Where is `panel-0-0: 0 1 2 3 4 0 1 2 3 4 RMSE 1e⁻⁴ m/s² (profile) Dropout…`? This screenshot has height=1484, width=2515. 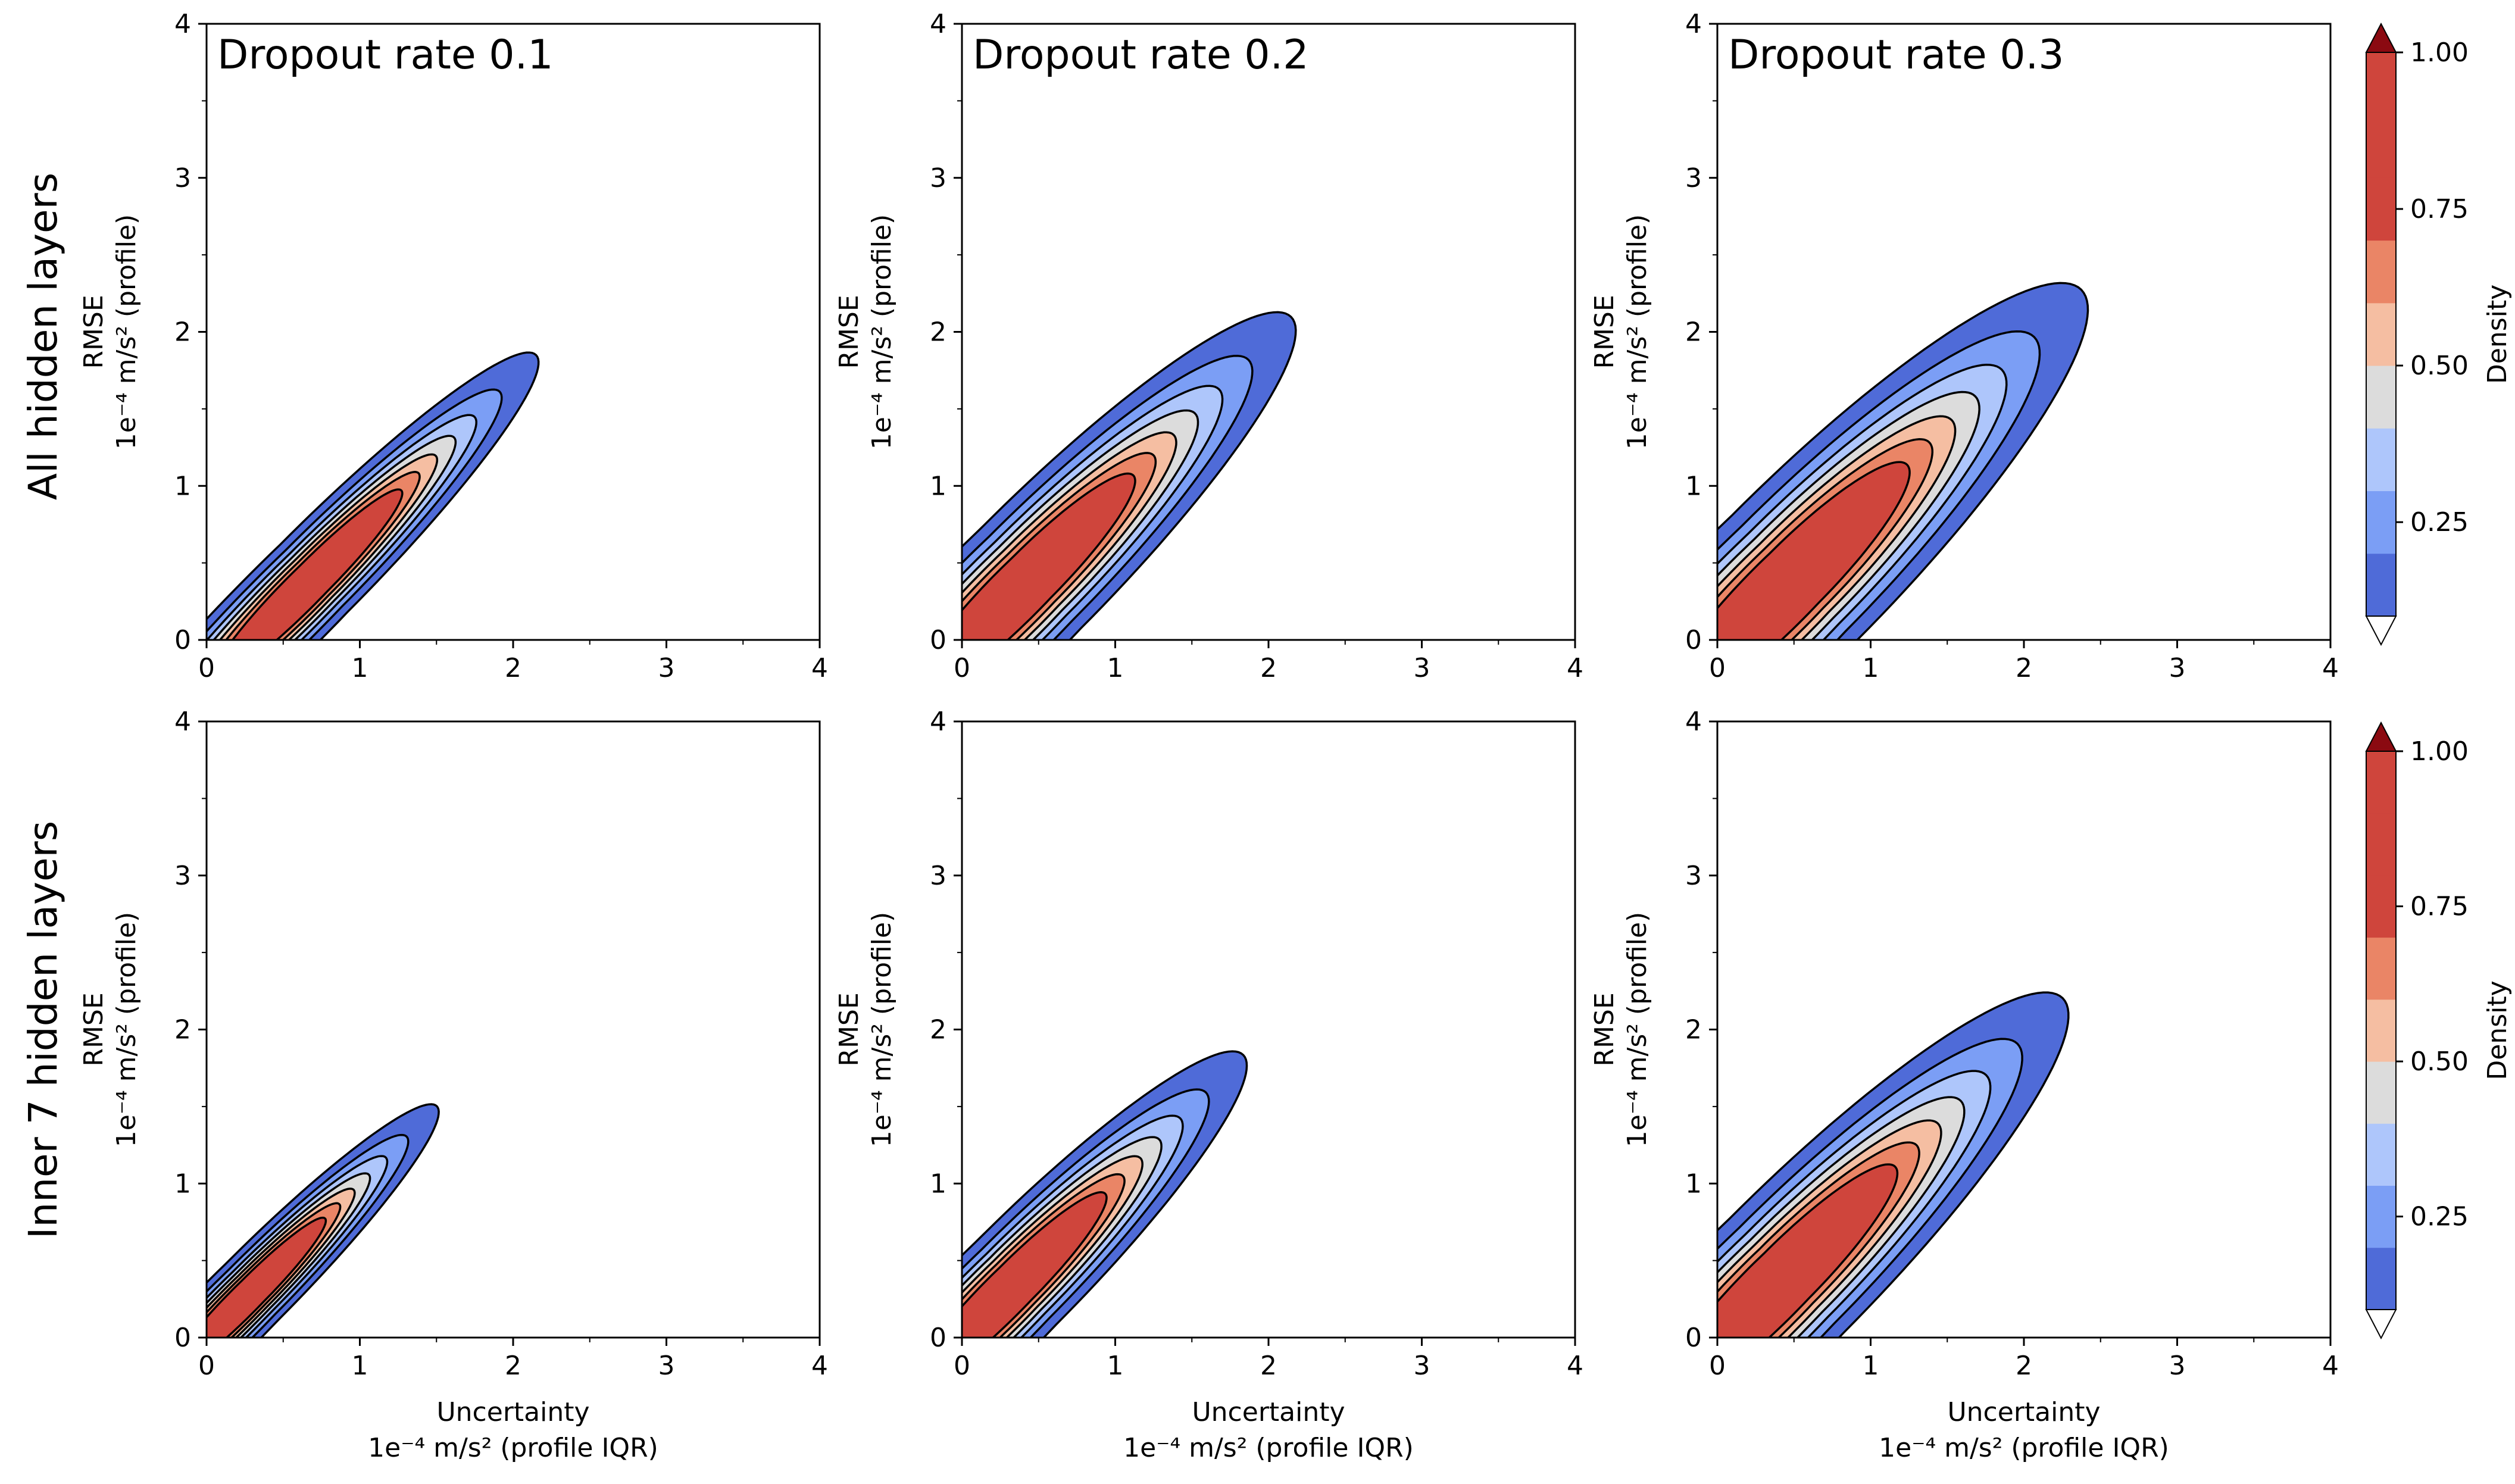 panel-0-0: 0 1 2 3 4 0 1 2 3 4 RMSE 1e⁻⁴ m/s² (profile) Dropout… is located at coordinates (454, 346).